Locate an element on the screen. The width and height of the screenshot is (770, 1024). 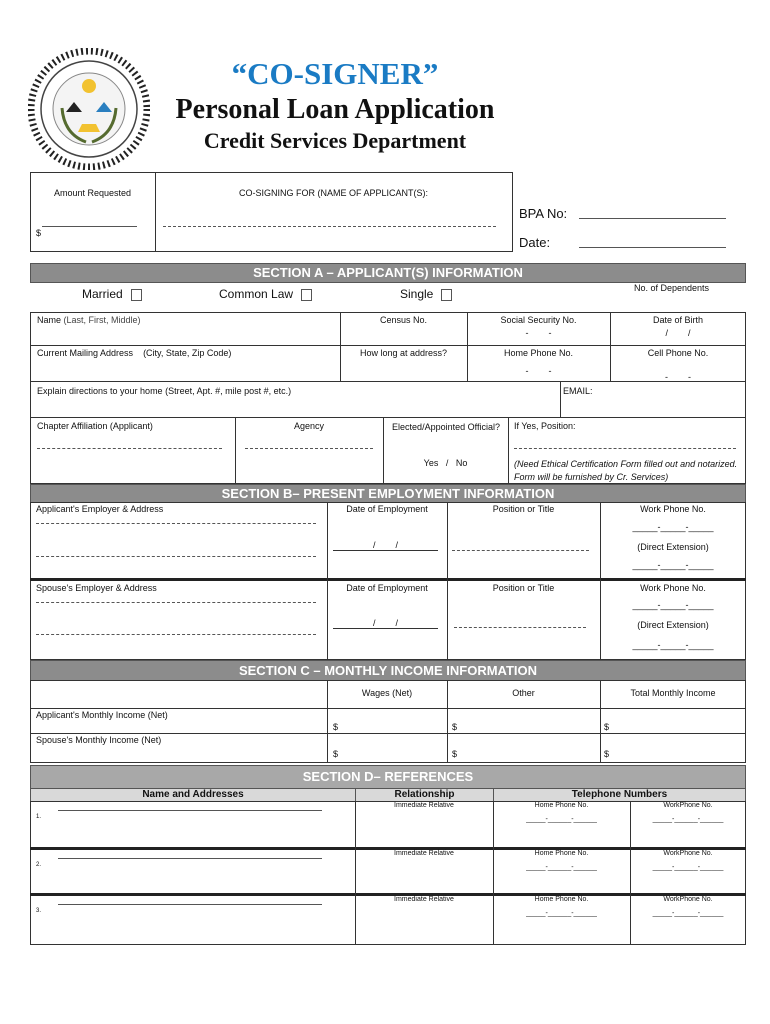
elected-label: Elected/Appointed Official? is located at coordinates (446, 427).